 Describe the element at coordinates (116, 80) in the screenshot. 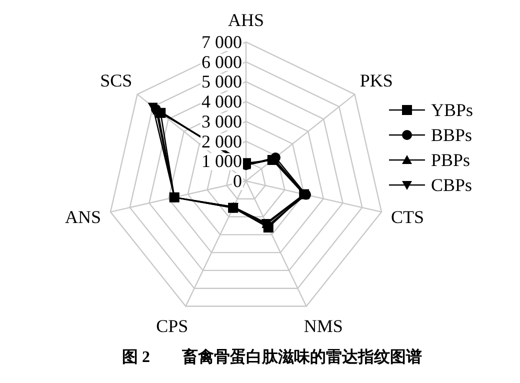

I see `spoke-label: SCS` at that location.